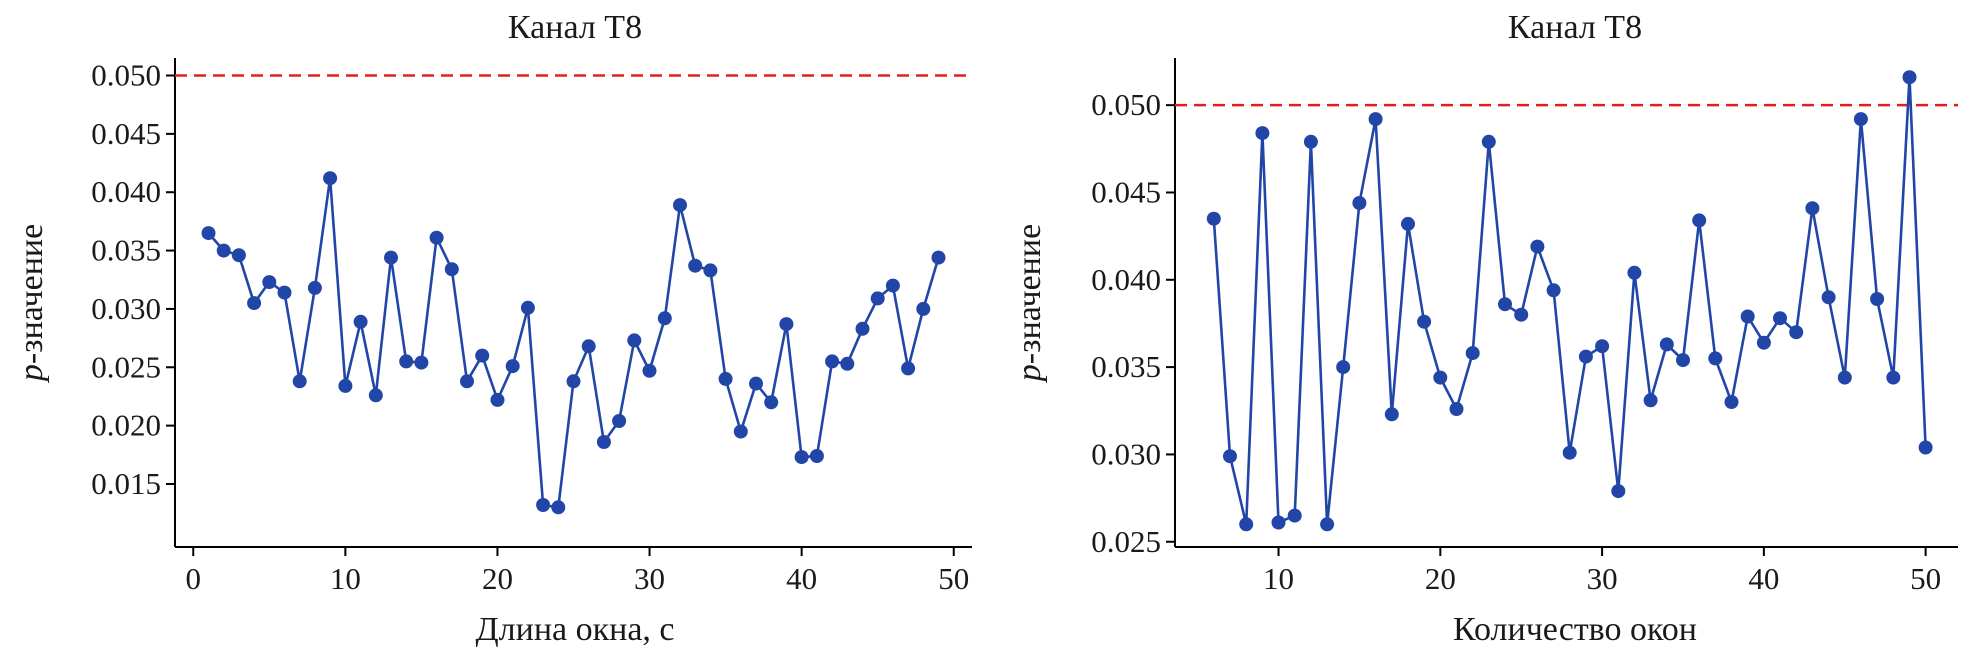  Describe the element at coordinates (1440, 578) in the screenshot. I see `x-tick-label: 20` at that location.